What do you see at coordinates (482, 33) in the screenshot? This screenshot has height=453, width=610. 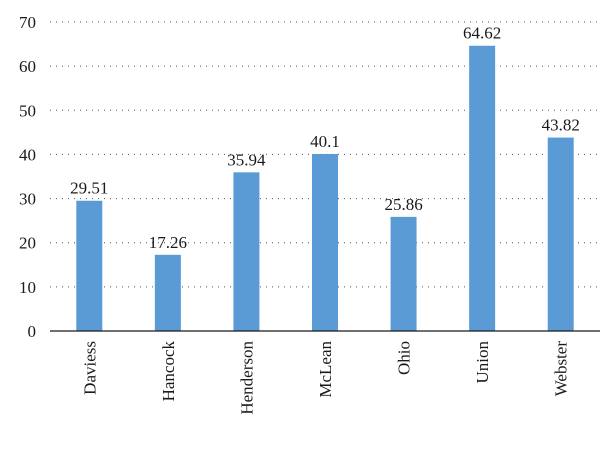 I see `data-label-union: 64.62` at bounding box center [482, 33].